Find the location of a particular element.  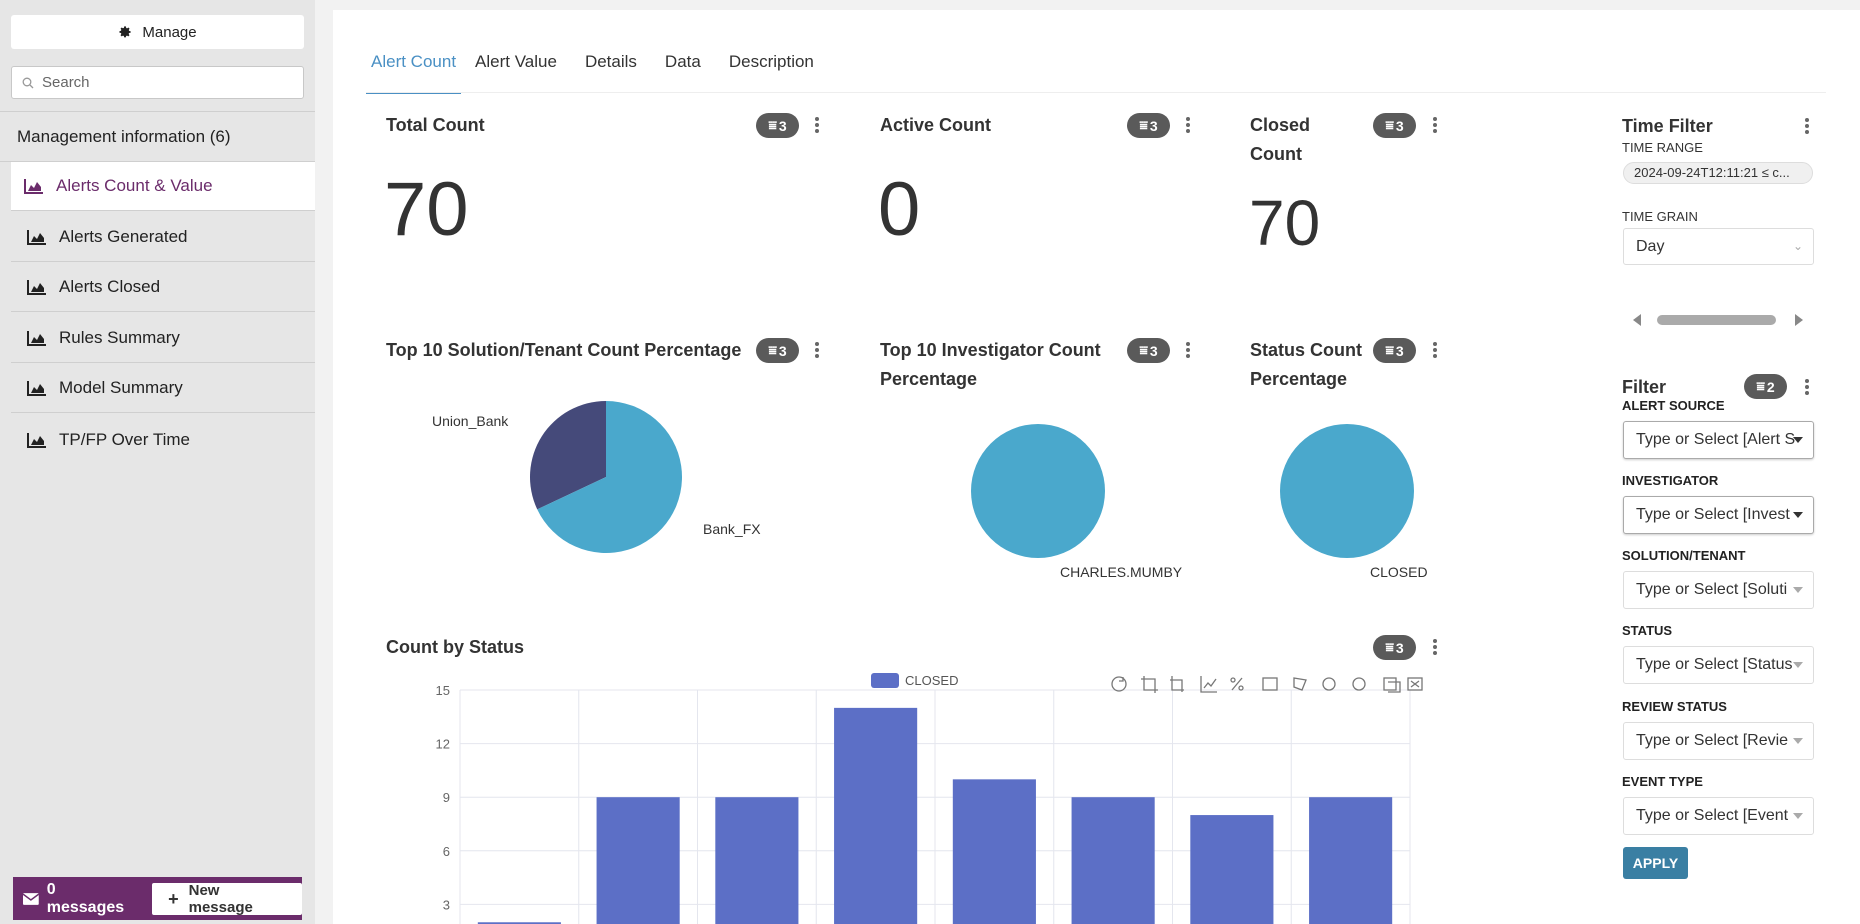

investigator-placeholder: Type or Select [Invest is located at coordinates (1713, 514).